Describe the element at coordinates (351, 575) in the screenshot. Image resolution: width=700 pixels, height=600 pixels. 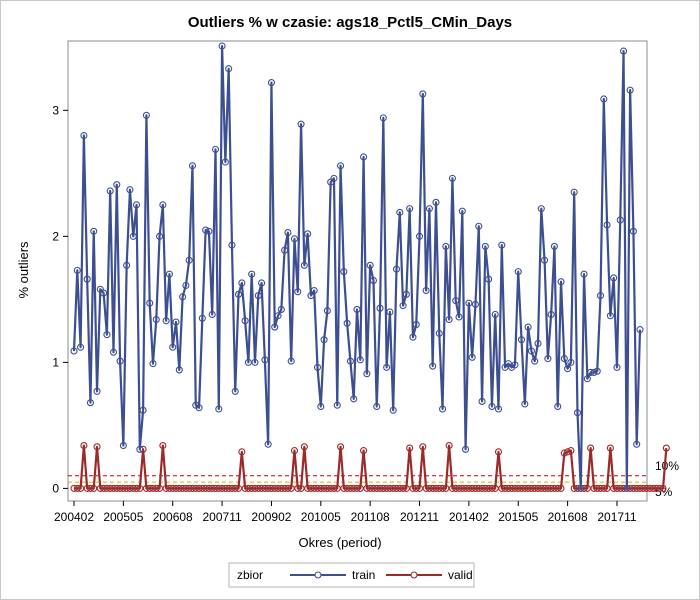
I see `legend: zbior train valid` at that location.